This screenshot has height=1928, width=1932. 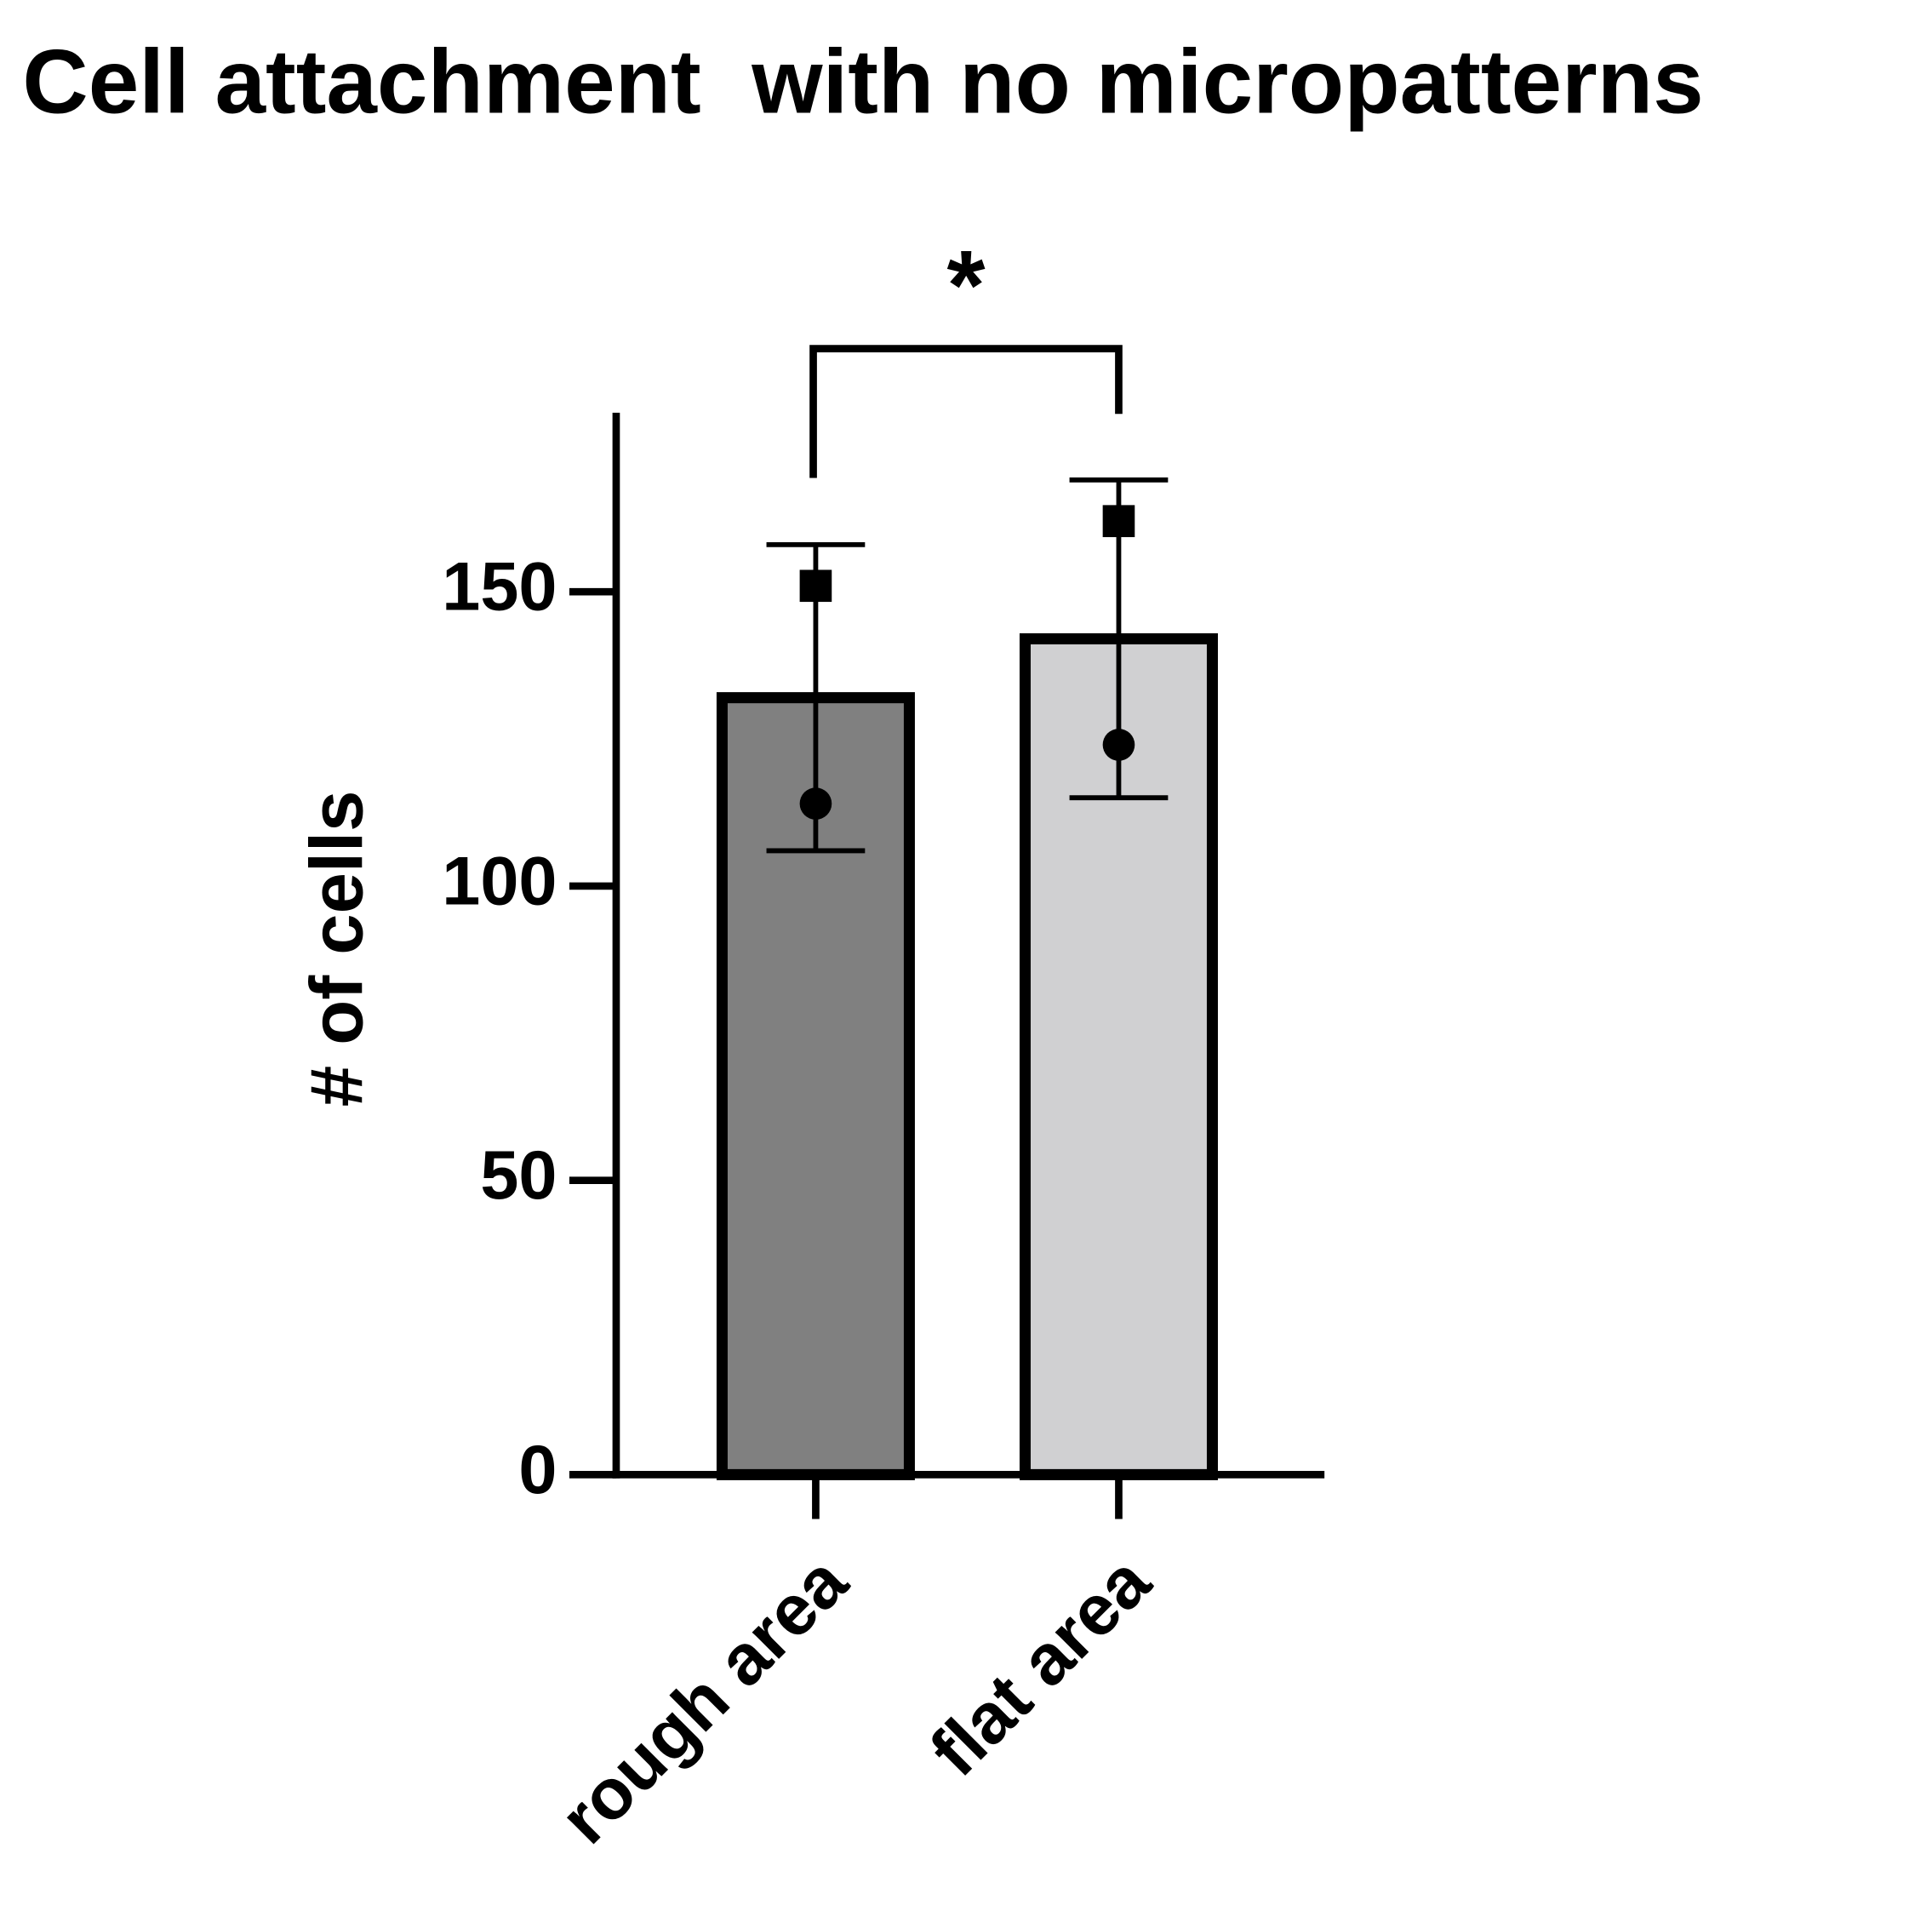 I want to click on x-tick-label: rough area, so click(x=704, y=1699).